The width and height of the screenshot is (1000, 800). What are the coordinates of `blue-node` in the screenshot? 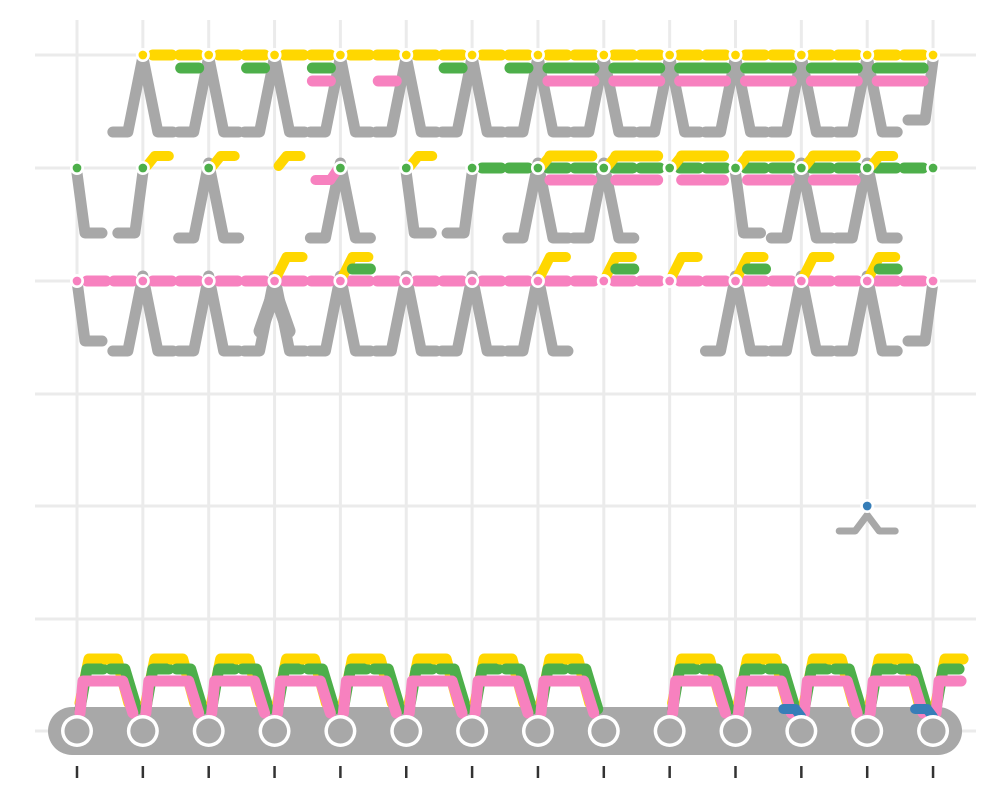 It's located at (867, 506).